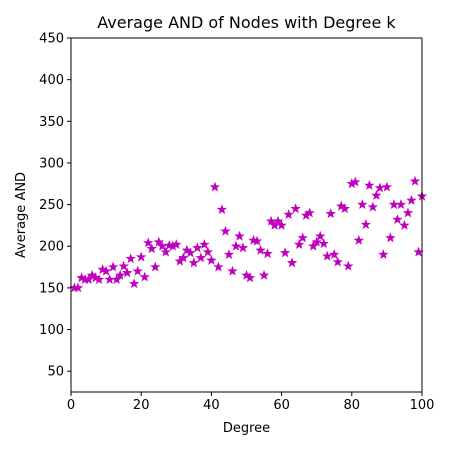 This screenshot has width=450, height=450. What do you see at coordinates (422, 405) in the screenshot?
I see `x-tick-label: 100` at bounding box center [422, 405].